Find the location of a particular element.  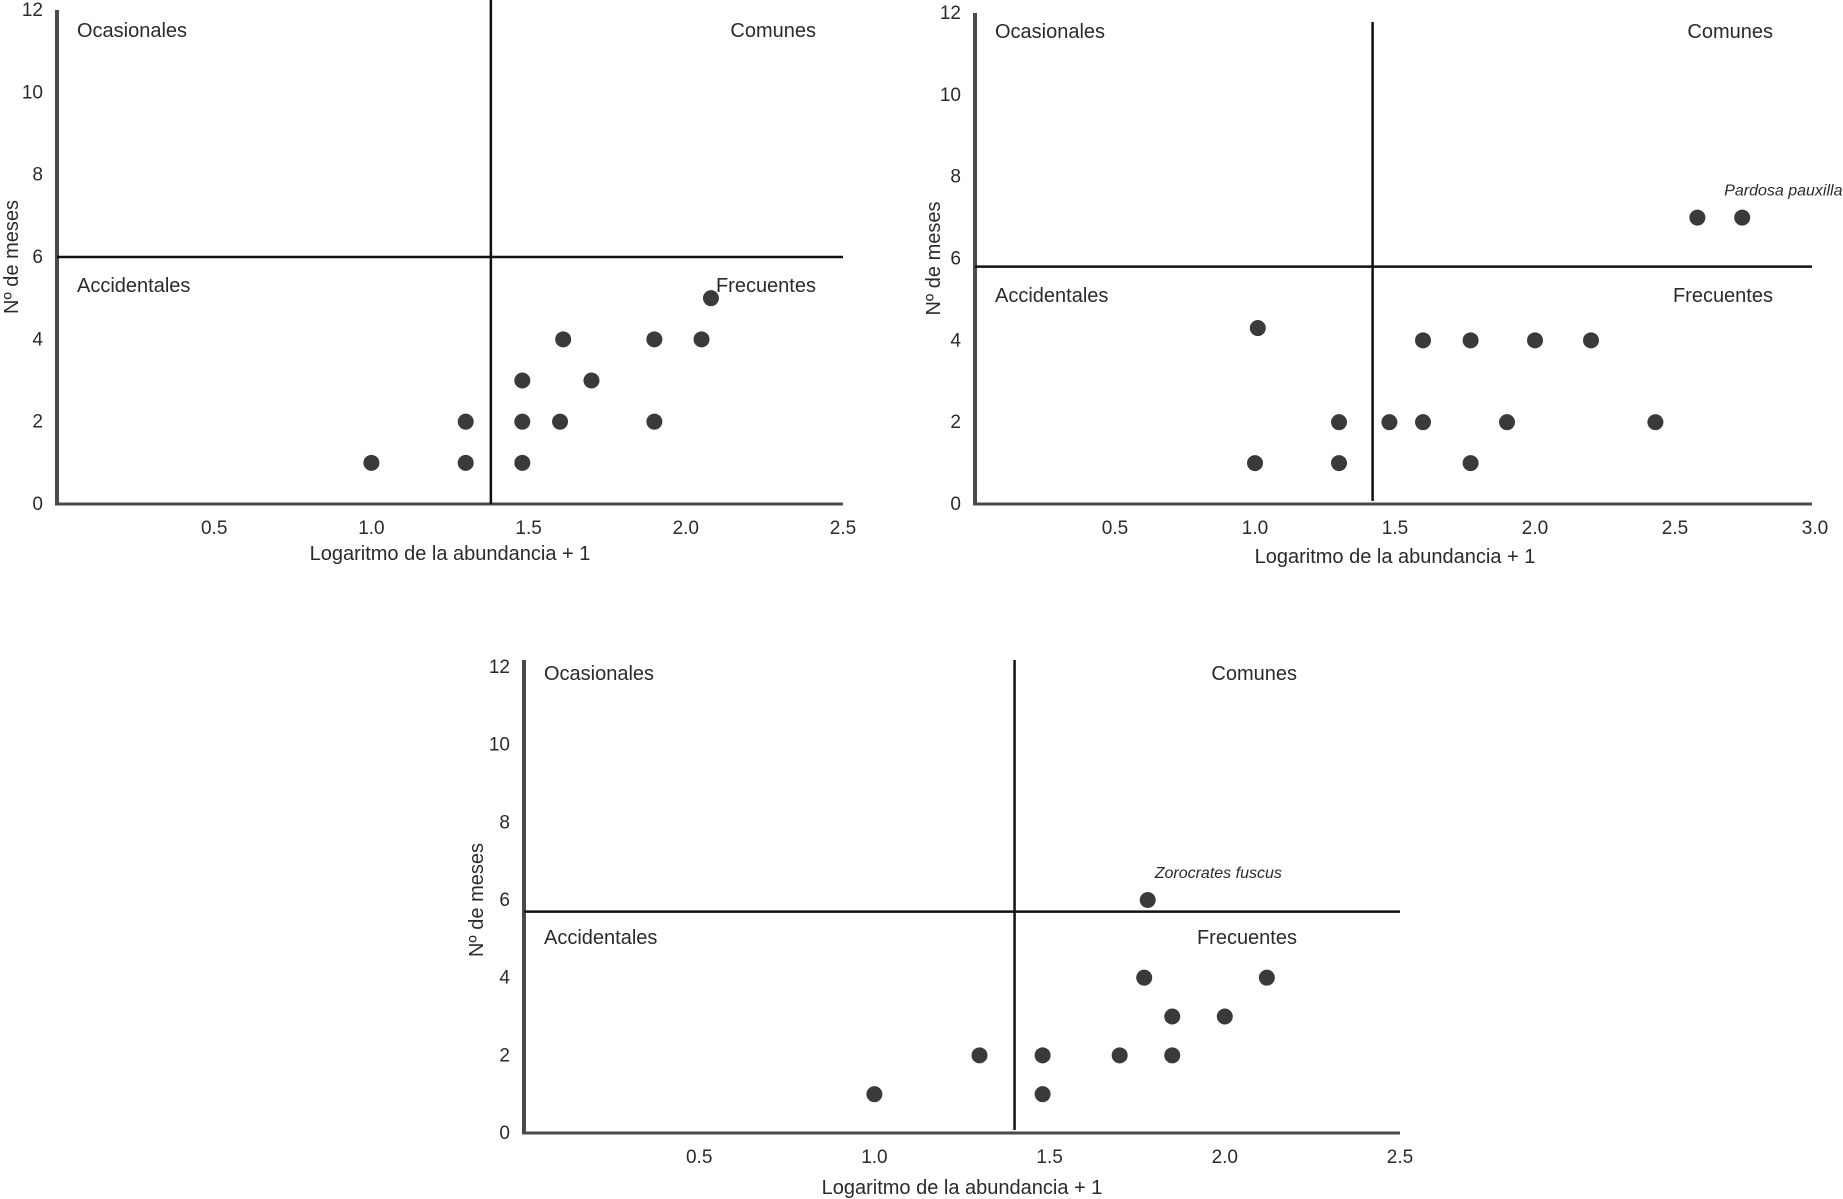

species-annotation: Zorocrates fuscus is located at coordinates (1218, 873).